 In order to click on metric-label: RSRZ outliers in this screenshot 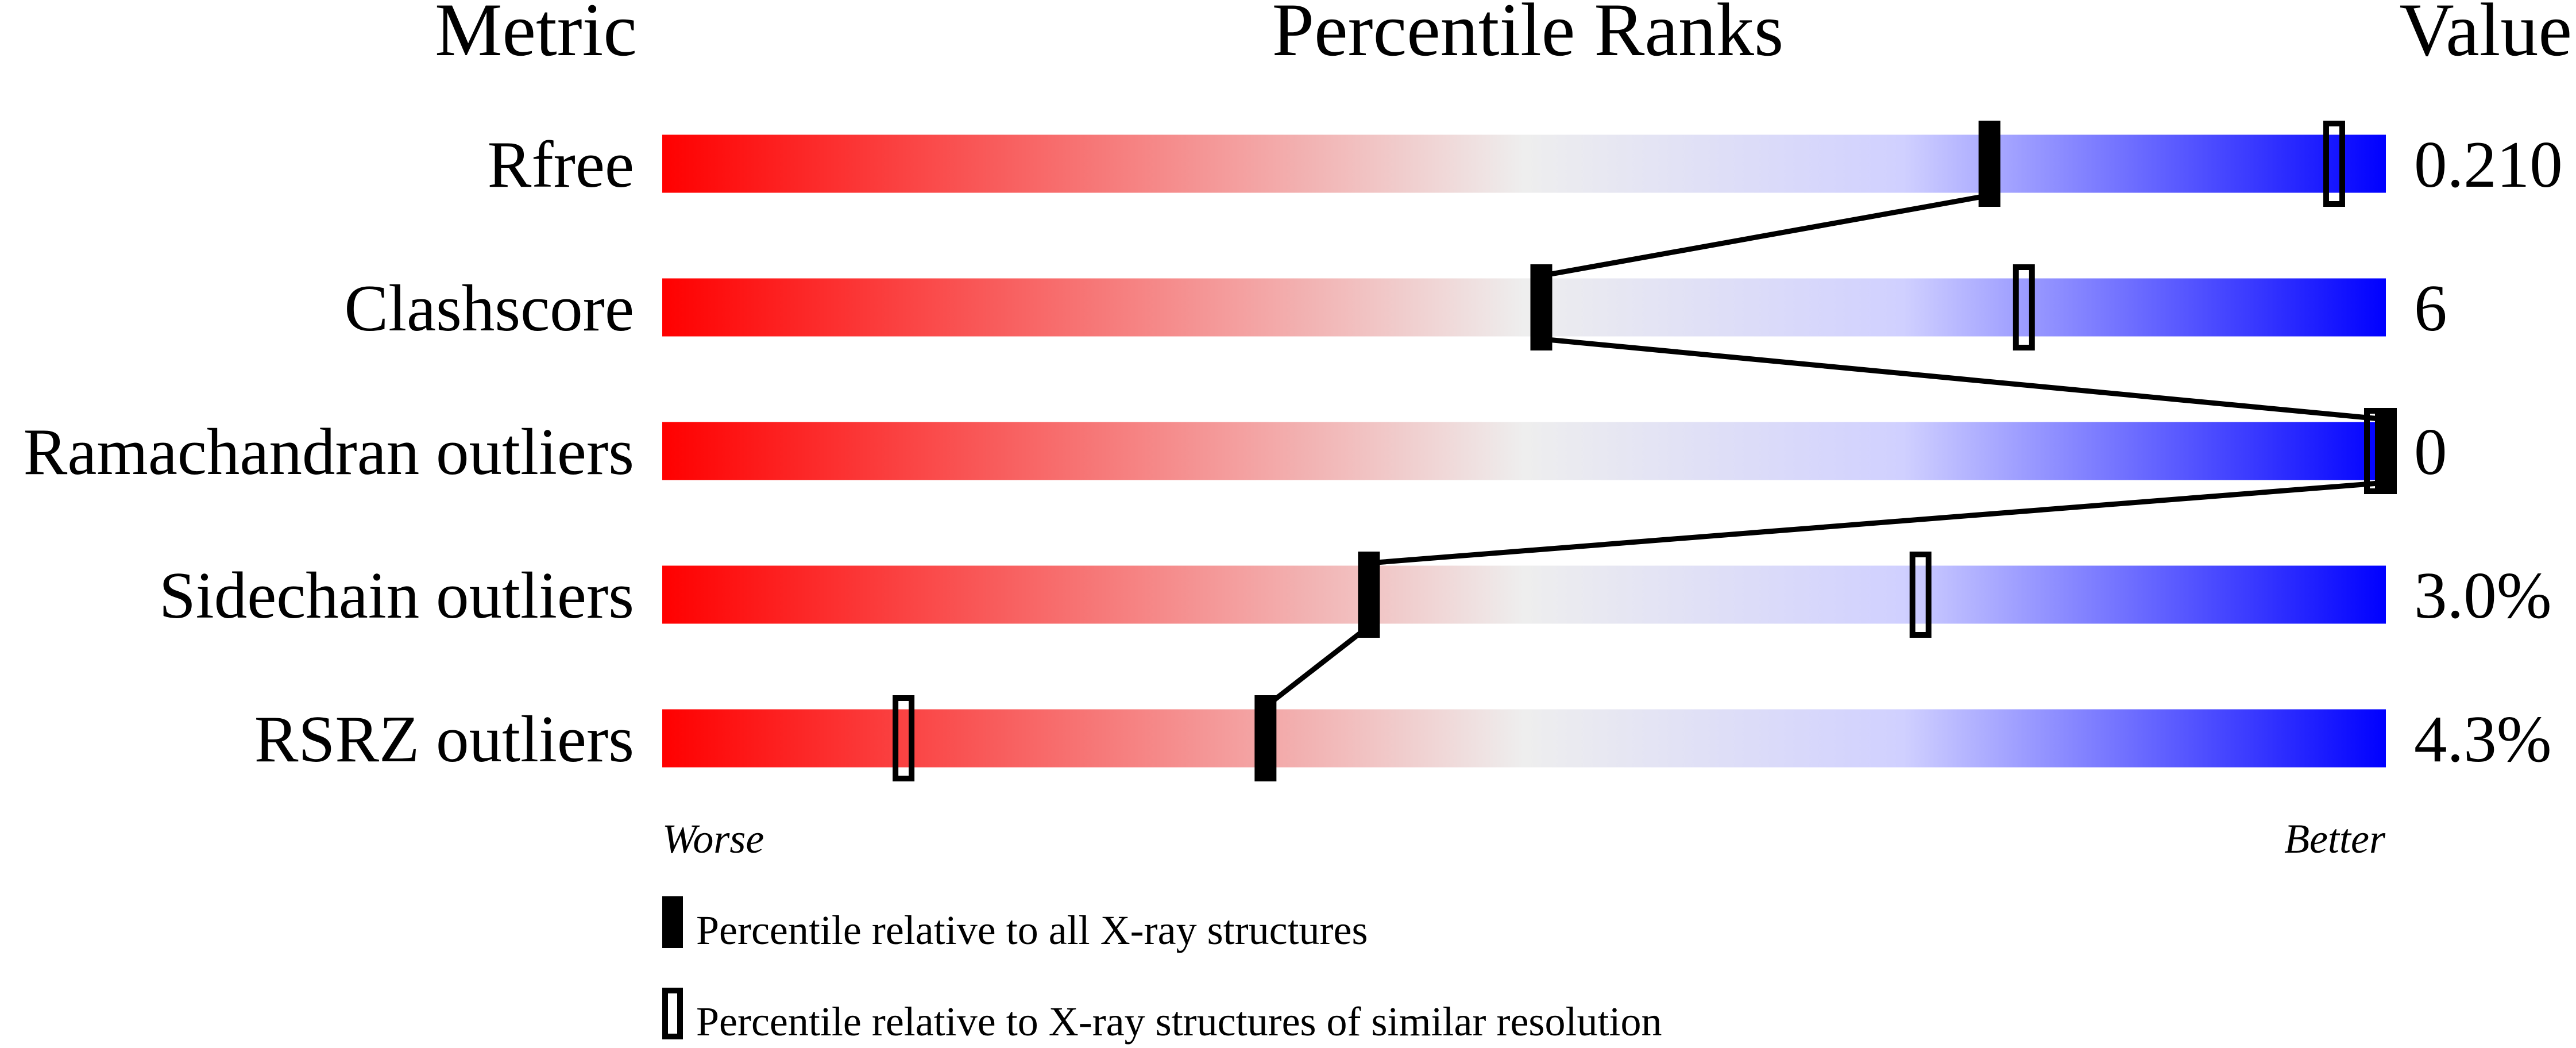, I will do `click(444, 739)`.